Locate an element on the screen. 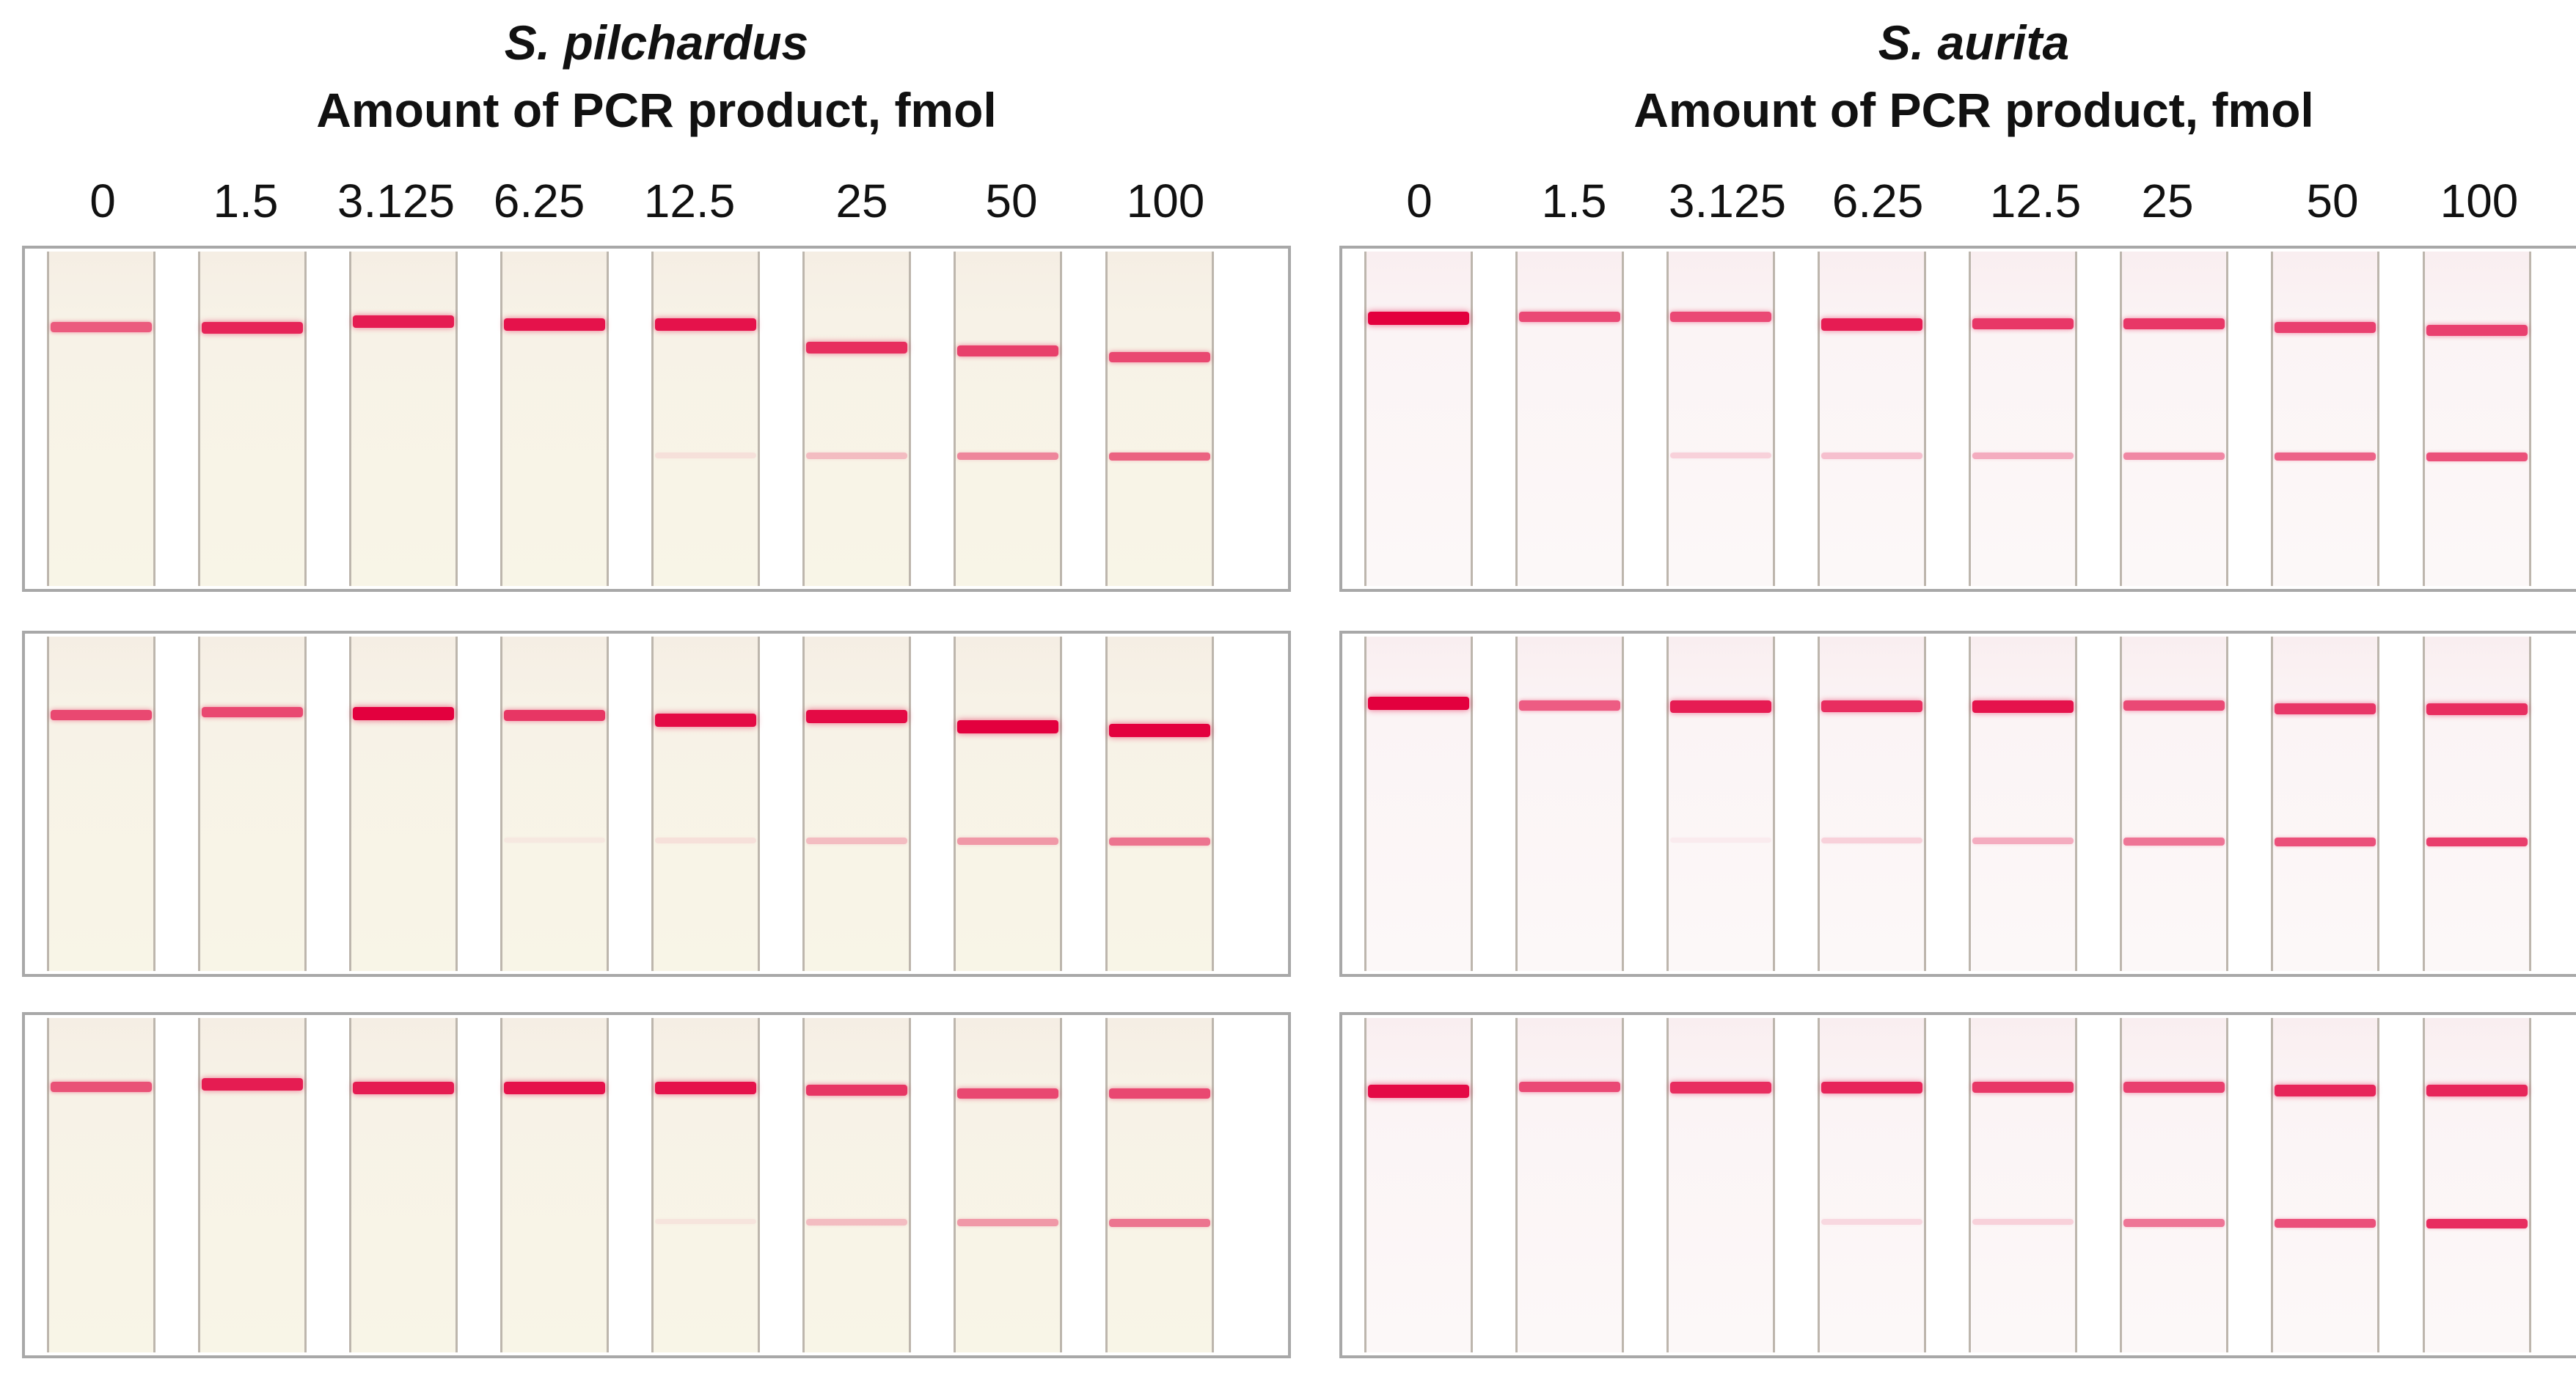  concentration-label: 0 is located at coordinates (1419, 201).